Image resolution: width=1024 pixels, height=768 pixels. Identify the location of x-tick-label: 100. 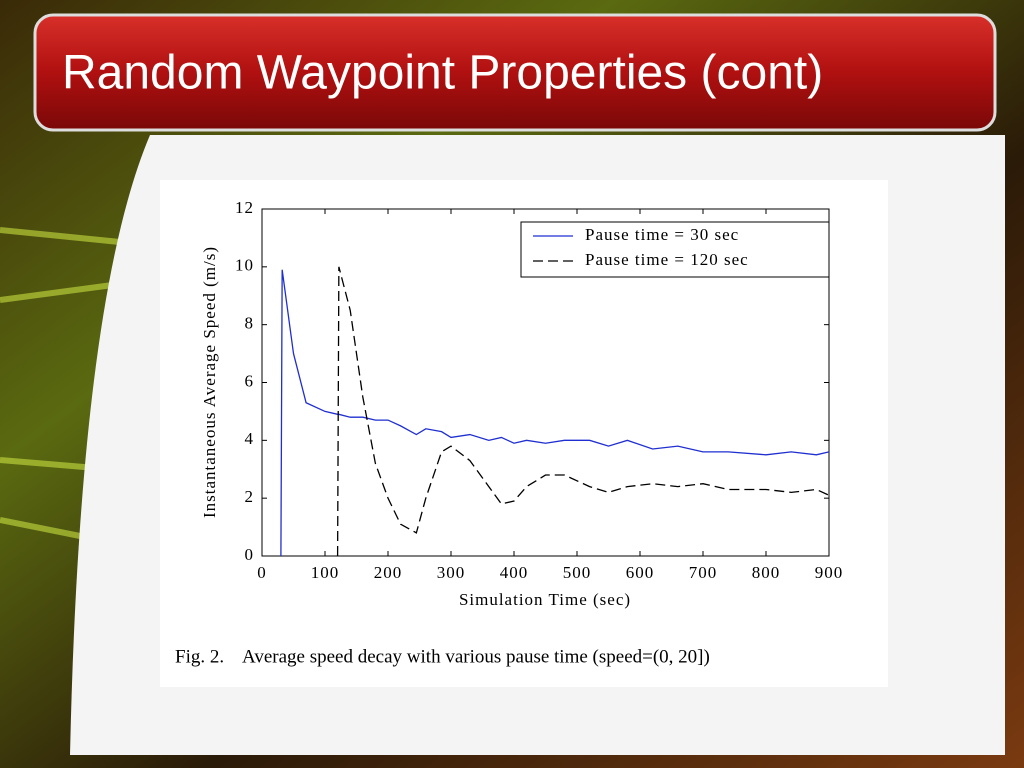
(325, 572).